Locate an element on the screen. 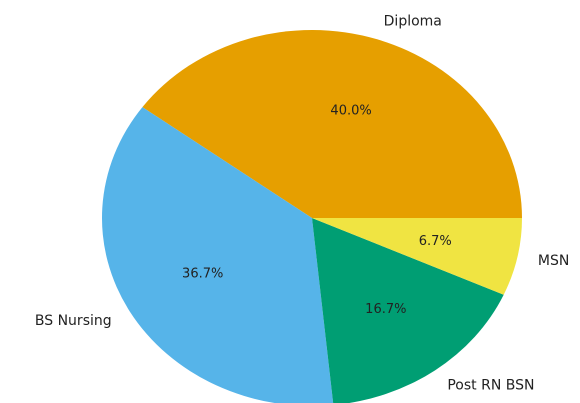 The width and height of the screenshot is (580, 403). slice-label: MSN is located at coordinates (553, 261).